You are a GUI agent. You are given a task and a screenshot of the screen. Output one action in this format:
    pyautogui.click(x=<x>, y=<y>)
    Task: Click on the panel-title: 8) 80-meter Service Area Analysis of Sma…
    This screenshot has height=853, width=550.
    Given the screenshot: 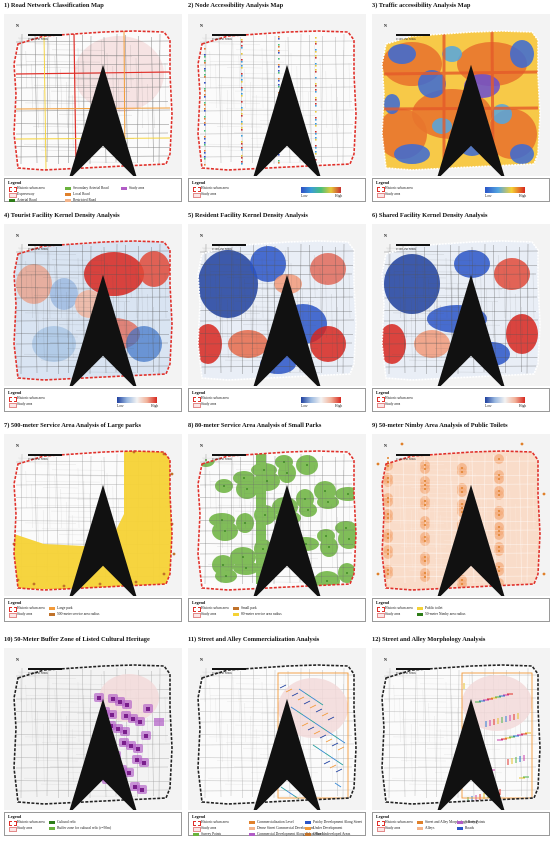 What is the action you would take?
    pyautogui.click(x=255, y=425)
    